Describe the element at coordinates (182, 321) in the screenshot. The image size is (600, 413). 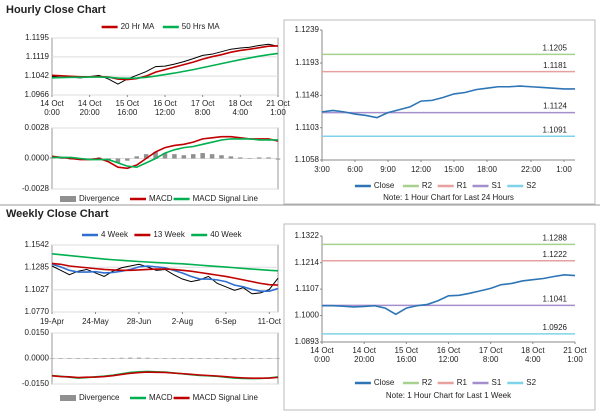
I see `x-tick-label: 2-Aug` at that location.